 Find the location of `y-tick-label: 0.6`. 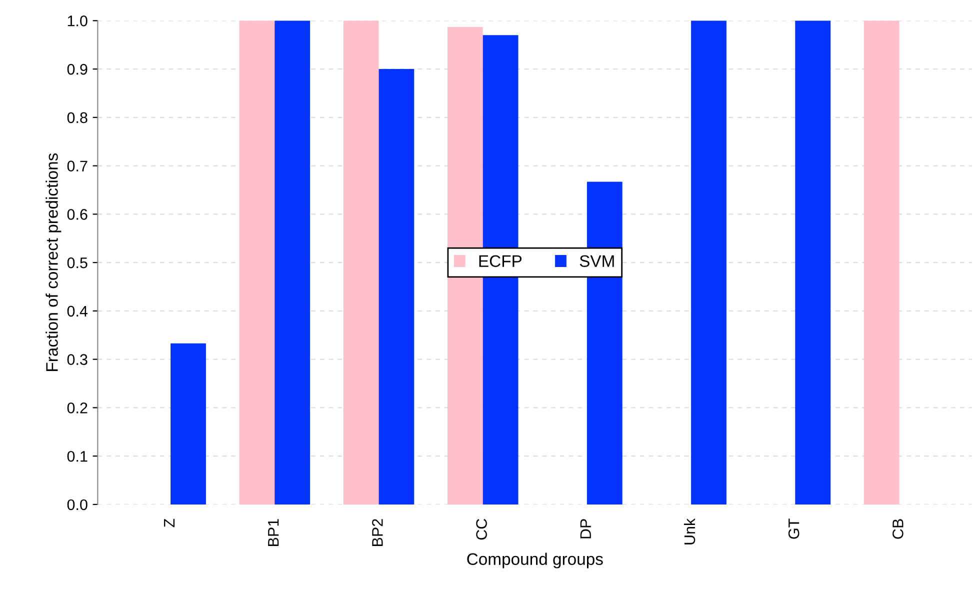

y-tick-label: 0.6 is located at coordinates (77, 214).